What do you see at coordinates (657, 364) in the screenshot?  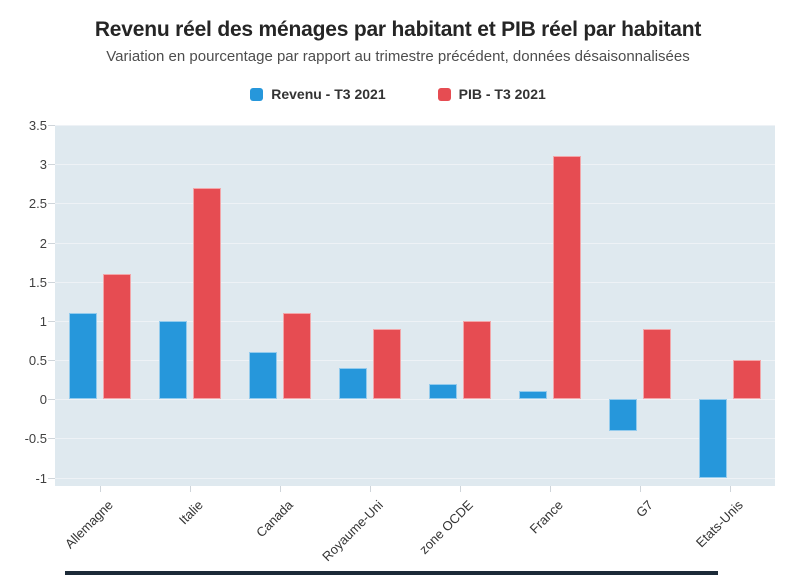 I see `bar-pib-g7` at bounding box center [657, 364].